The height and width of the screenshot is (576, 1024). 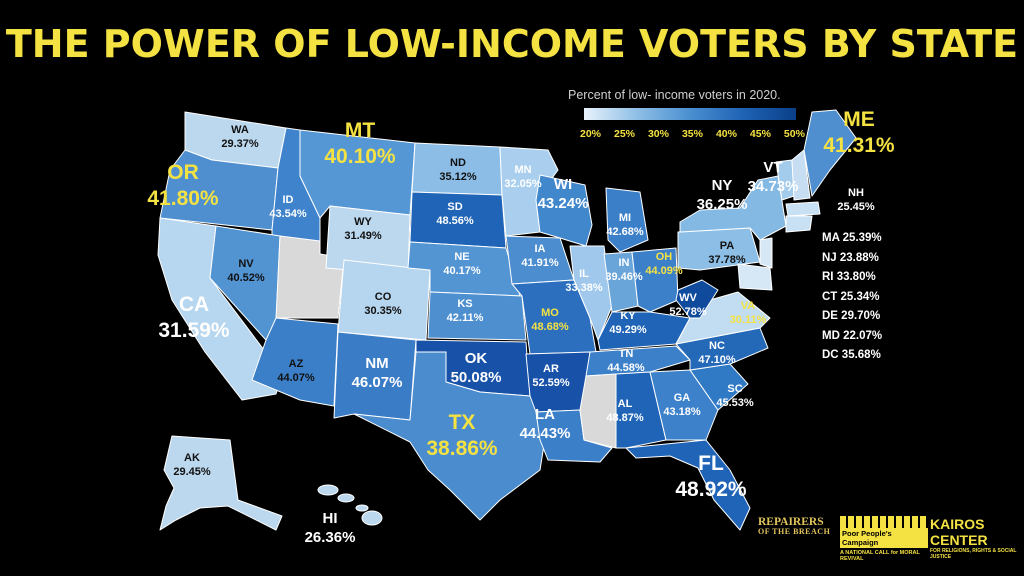 What do you see at coordinates (658, 134) in the screenshot?
I see `legend-tick: 30%` at bounding box center [658, 134].